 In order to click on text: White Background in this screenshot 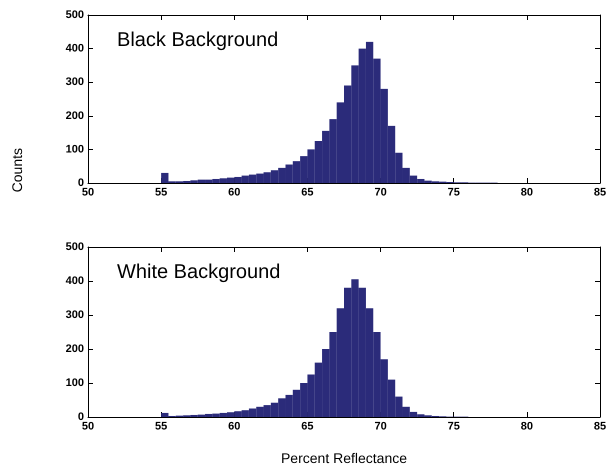, I will do `click(198, 272)`.